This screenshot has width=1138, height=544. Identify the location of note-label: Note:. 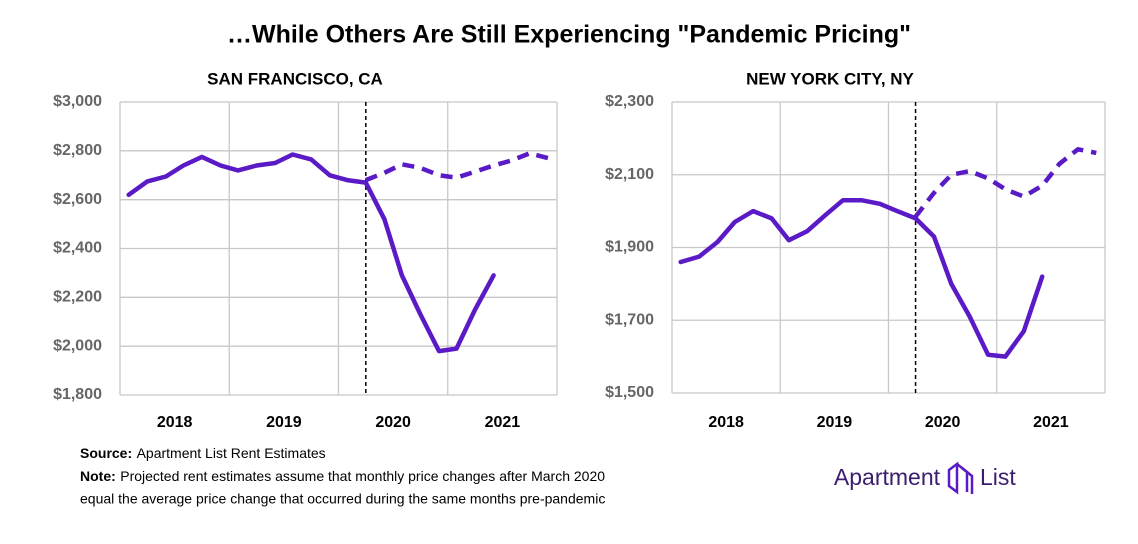
(98, 476).